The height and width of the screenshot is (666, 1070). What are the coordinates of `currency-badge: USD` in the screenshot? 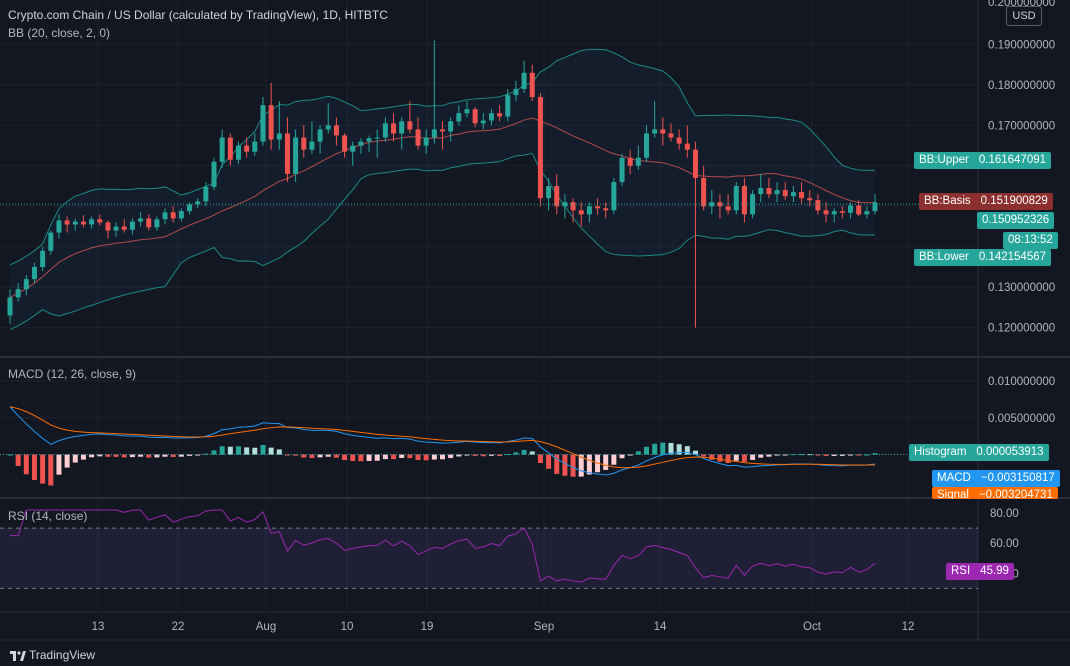 It's located at (1024, 16).